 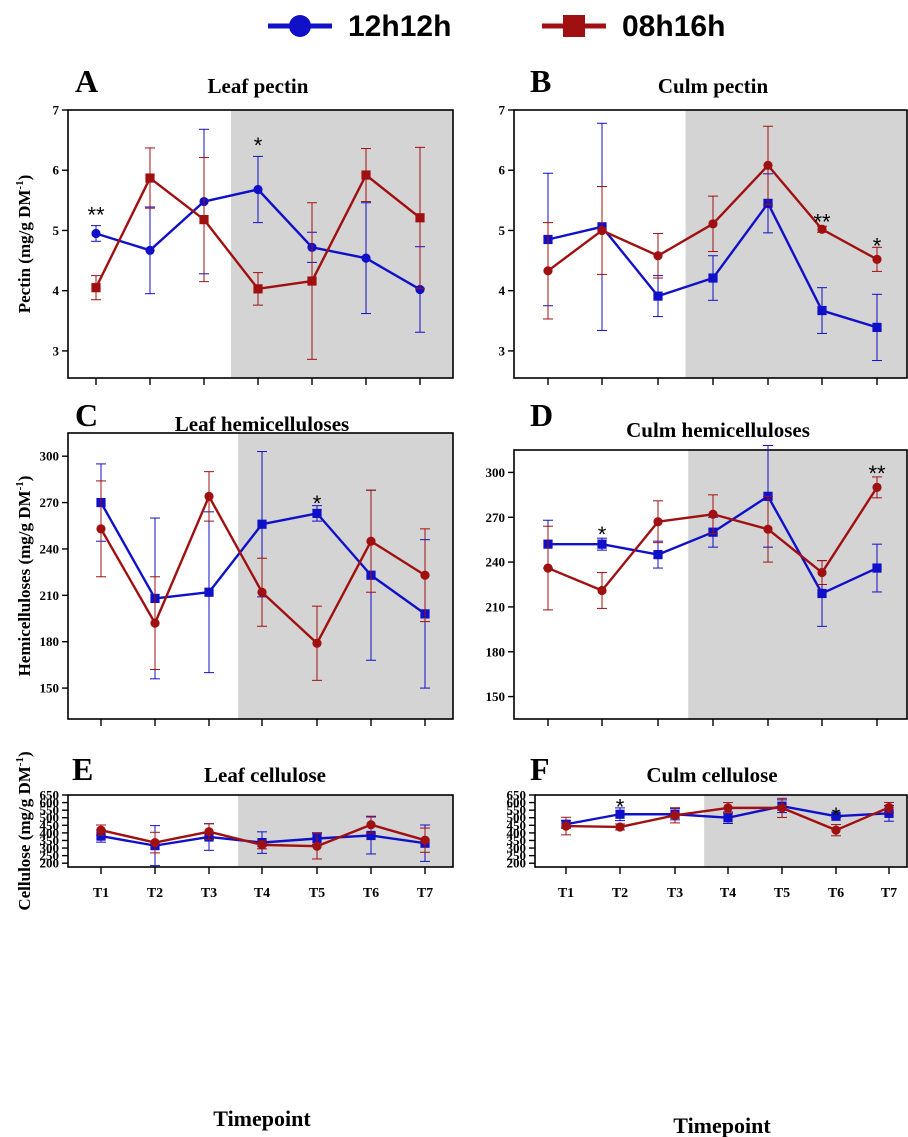 What do you see at coordinates (50, 595) in the screenshot?
I see `y-tick-label: 210` at bounding box center [50, 595].